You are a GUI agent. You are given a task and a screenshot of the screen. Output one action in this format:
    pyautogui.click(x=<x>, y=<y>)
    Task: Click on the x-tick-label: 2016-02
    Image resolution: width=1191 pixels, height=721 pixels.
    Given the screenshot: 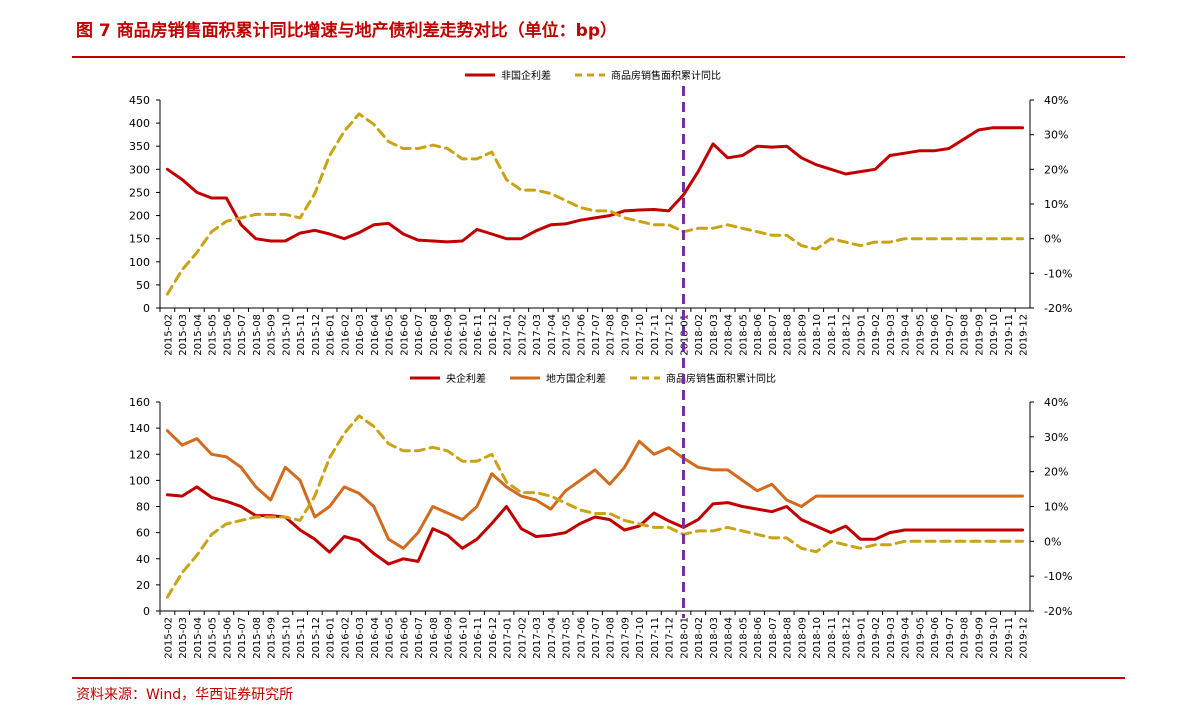 What is the action you would take?
    pyautogui.click(x=345, y=638)
    